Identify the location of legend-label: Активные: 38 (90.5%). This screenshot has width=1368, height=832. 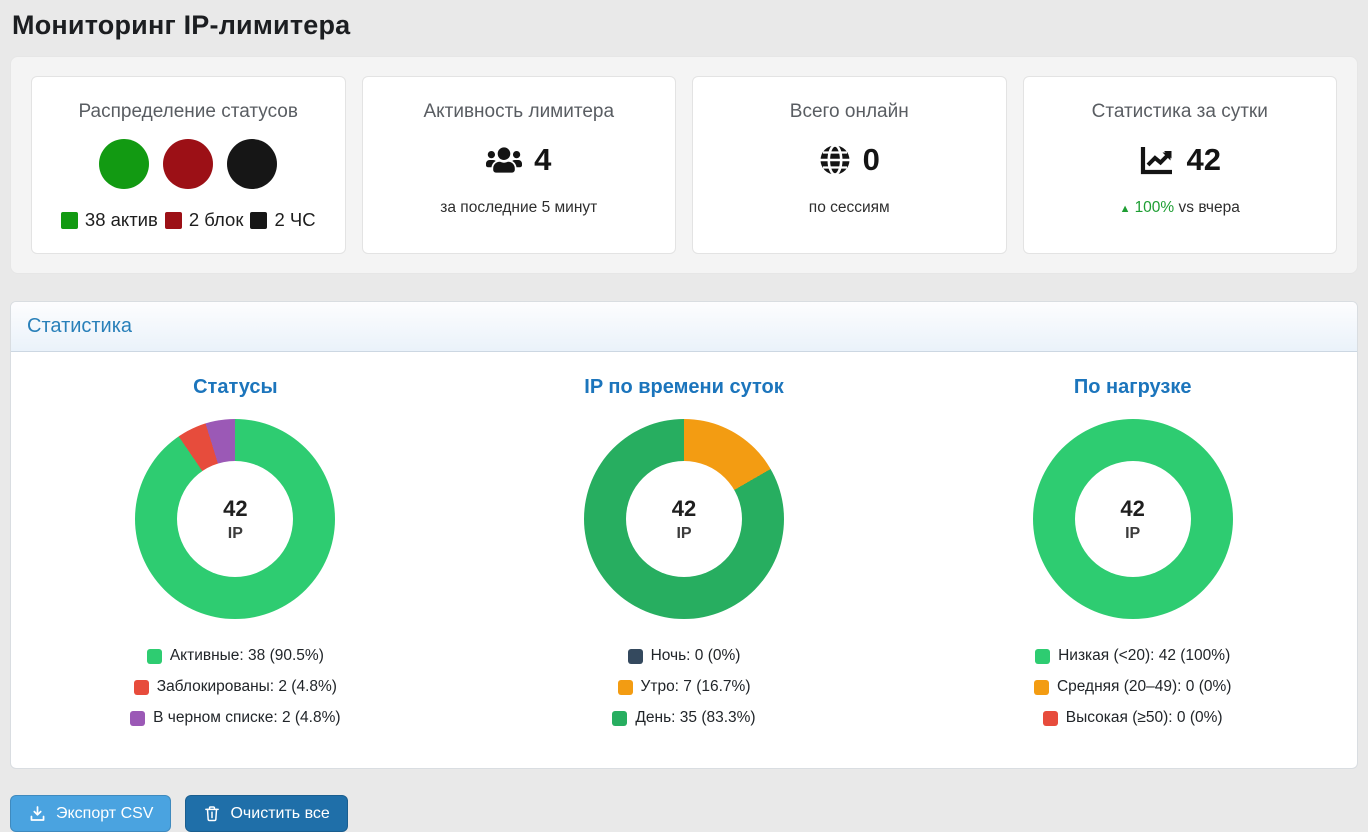
(246, 655).